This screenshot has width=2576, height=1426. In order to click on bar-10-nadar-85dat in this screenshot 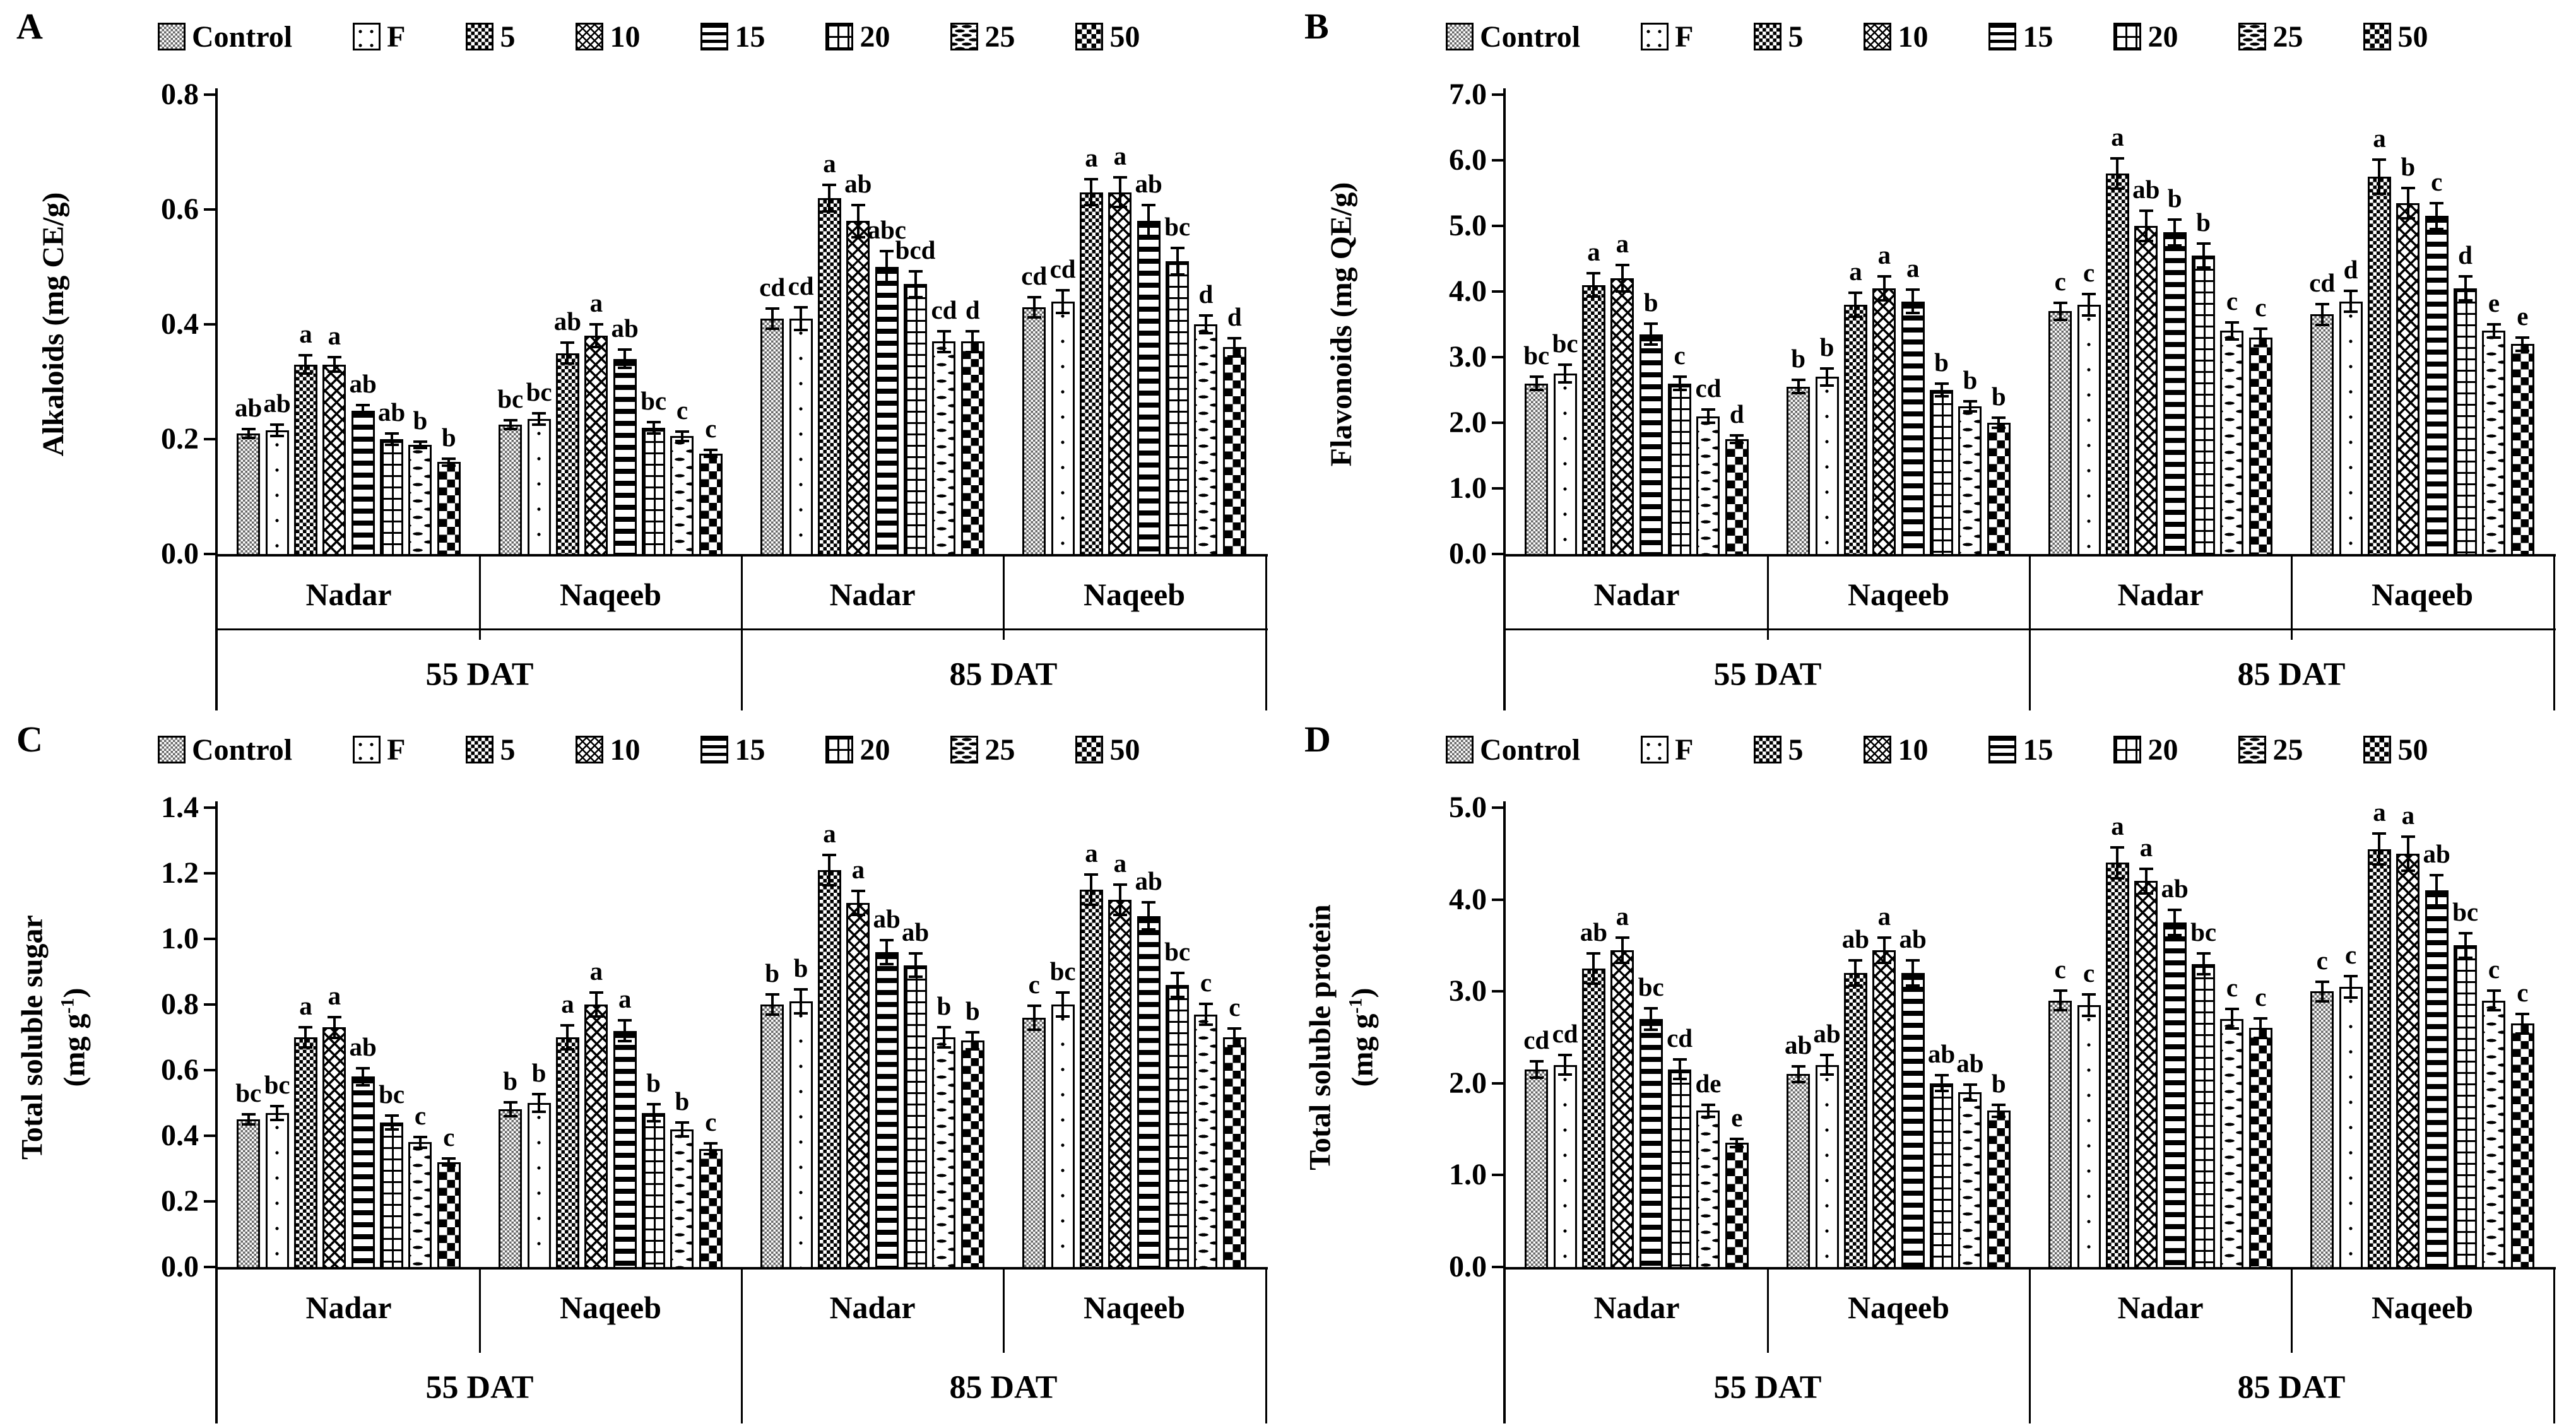, I will do `click(858, 389)`.